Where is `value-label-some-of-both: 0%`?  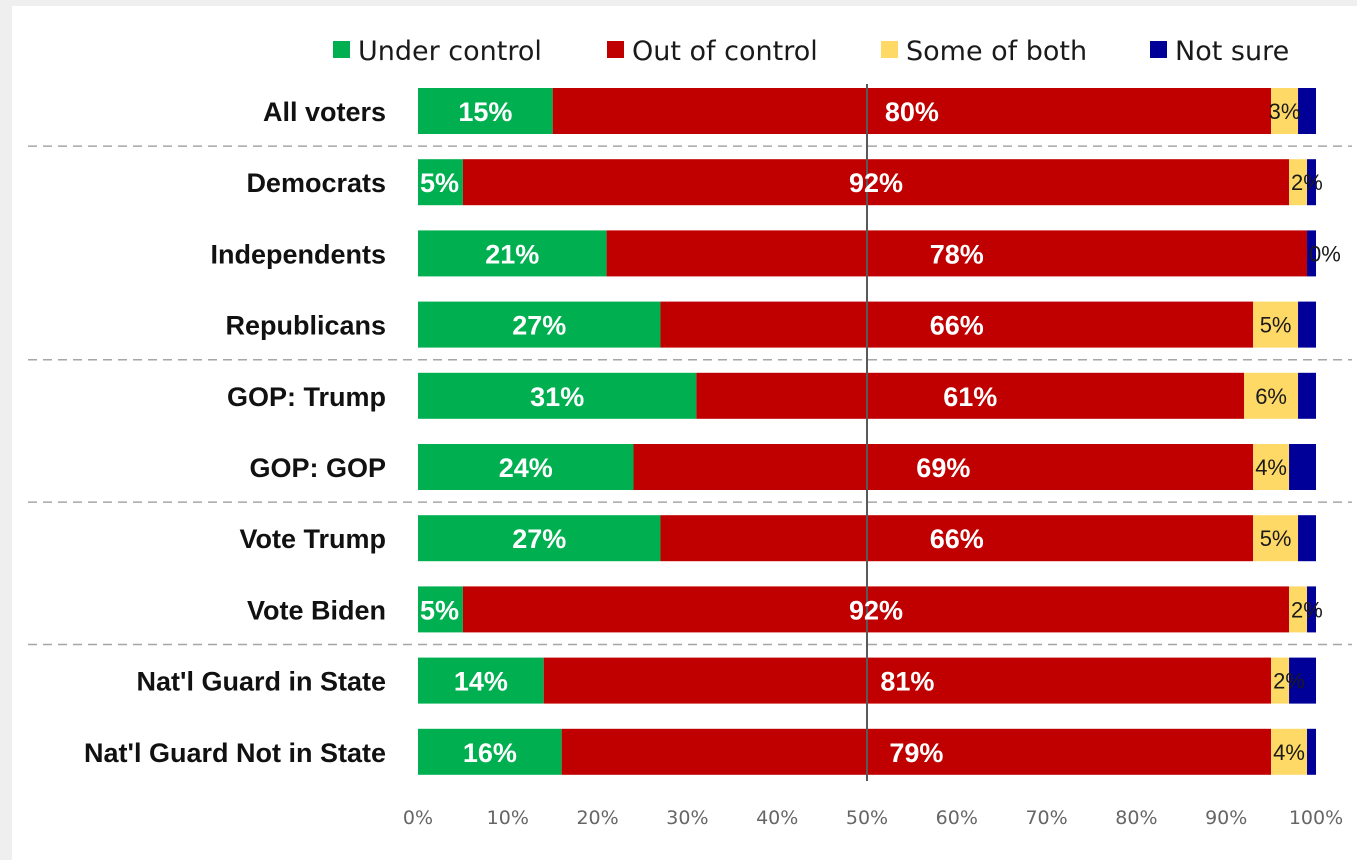
value-label-some-of-both: 0% is located at coordinates (1325, 253).